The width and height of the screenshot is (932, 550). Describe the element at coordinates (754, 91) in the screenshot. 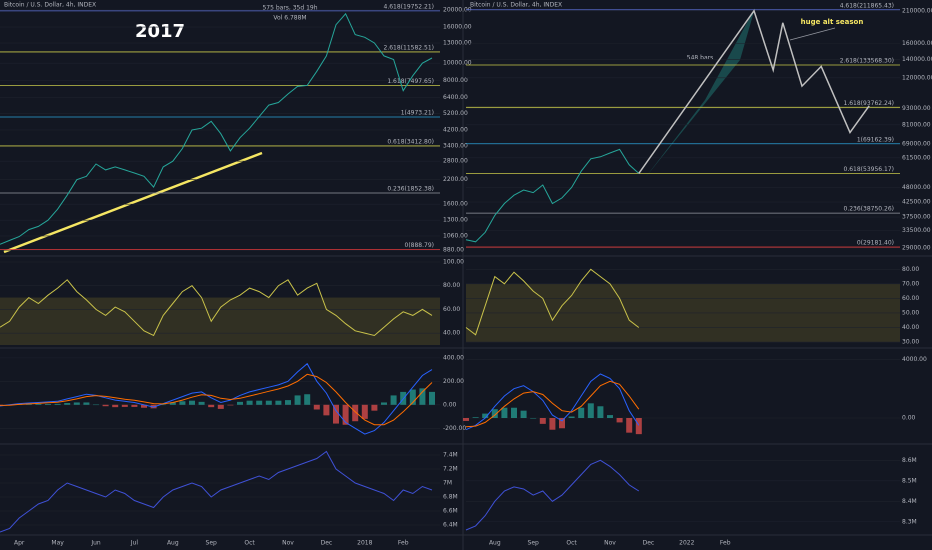

I see `projection-line` at that location.